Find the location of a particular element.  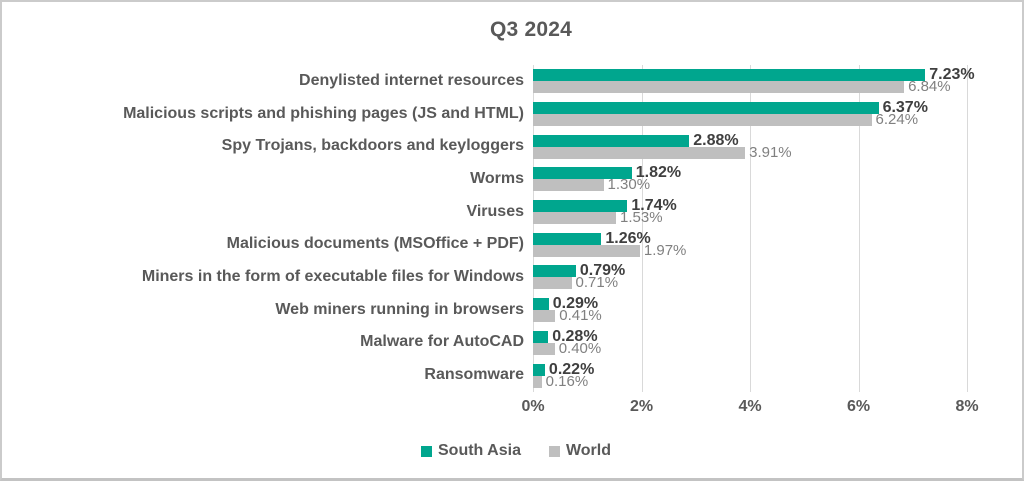

world-bar-line: 0.41% is located at coordinates (567, 316).